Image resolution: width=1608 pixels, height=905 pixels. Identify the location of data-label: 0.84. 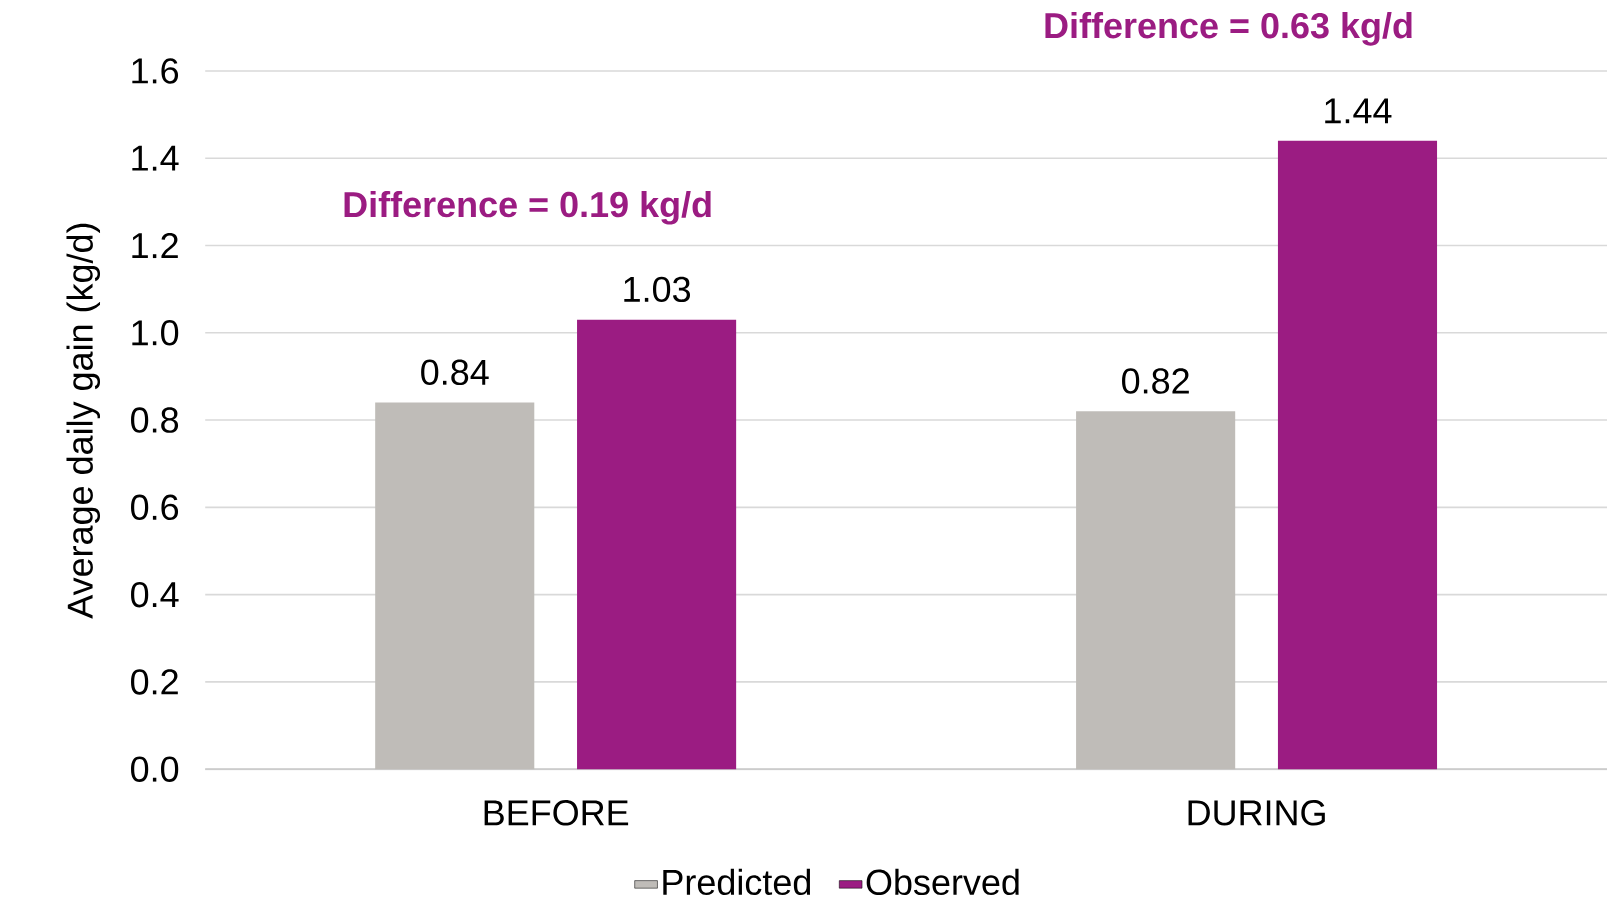
(455, 372).